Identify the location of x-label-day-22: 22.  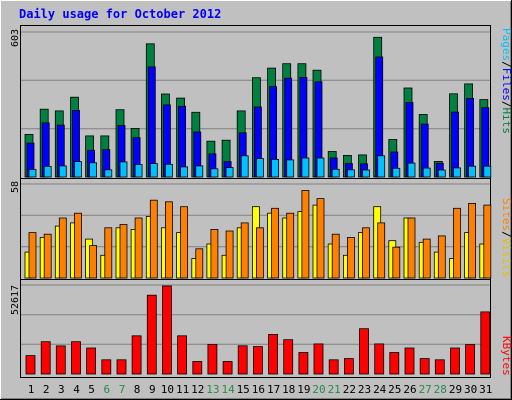
(349, 389).